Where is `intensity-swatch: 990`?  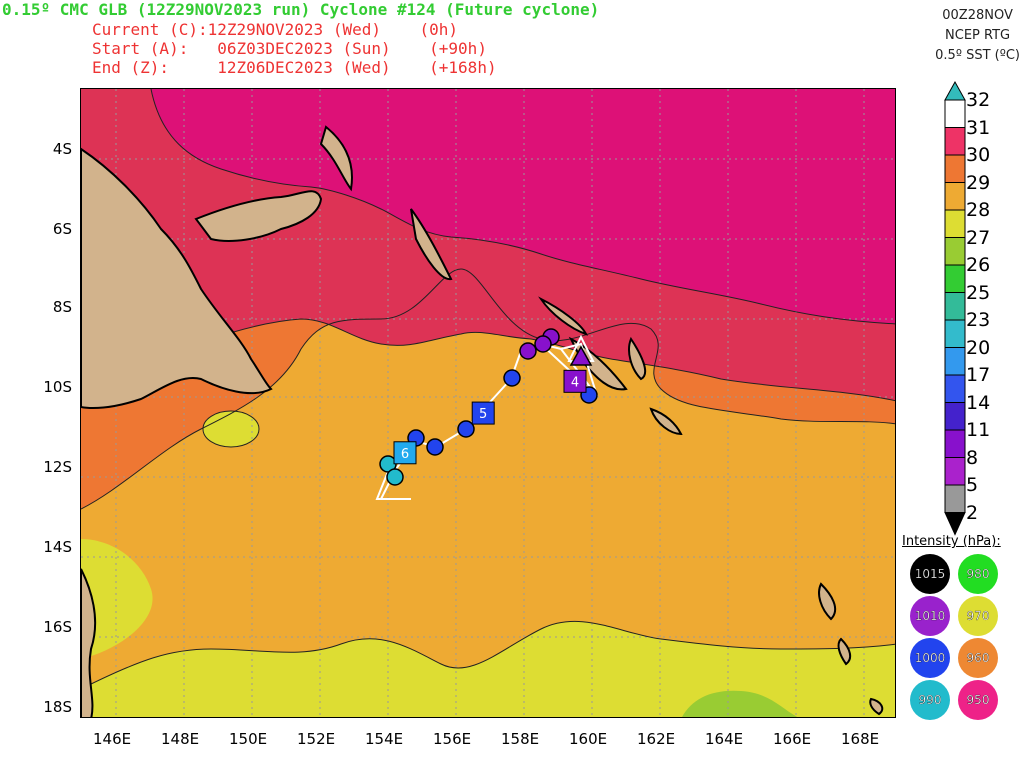
intensity-swatch: 990 is located at coordinates (930, 700).